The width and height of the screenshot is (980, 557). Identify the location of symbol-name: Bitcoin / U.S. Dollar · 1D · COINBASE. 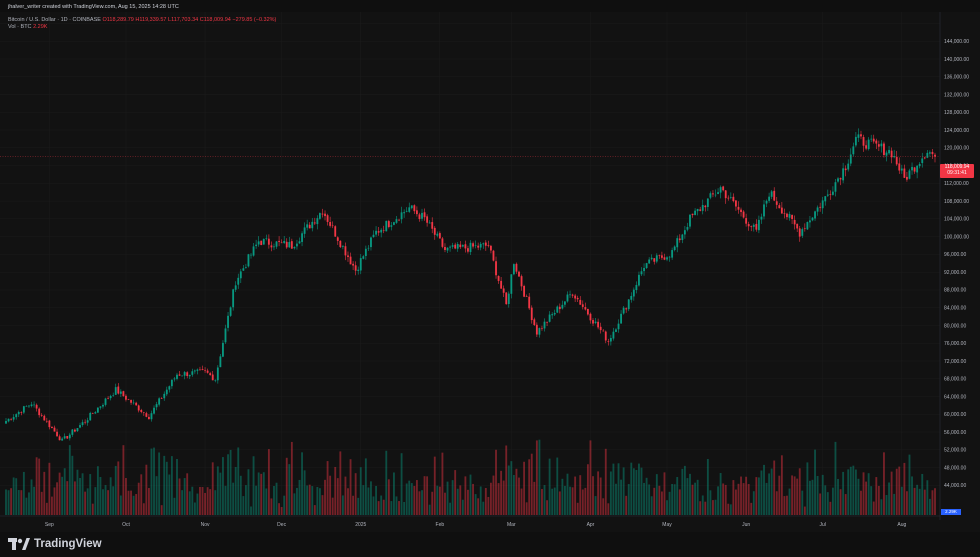
(54, 20).